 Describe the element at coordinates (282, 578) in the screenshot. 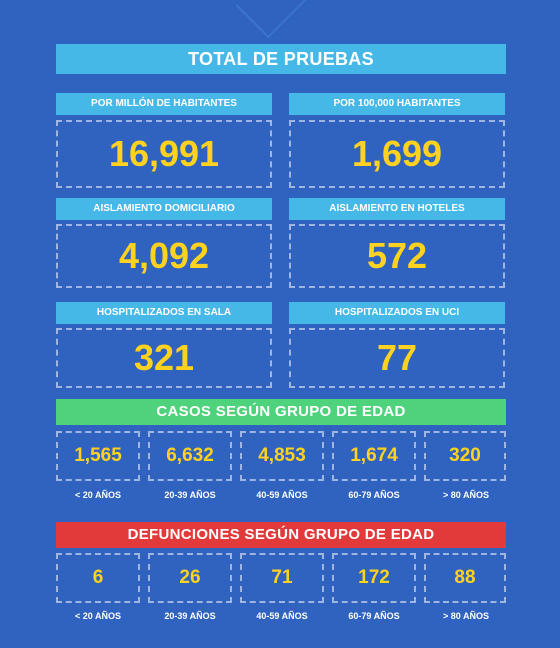

I see `deaths-age-3: 71` at that location.